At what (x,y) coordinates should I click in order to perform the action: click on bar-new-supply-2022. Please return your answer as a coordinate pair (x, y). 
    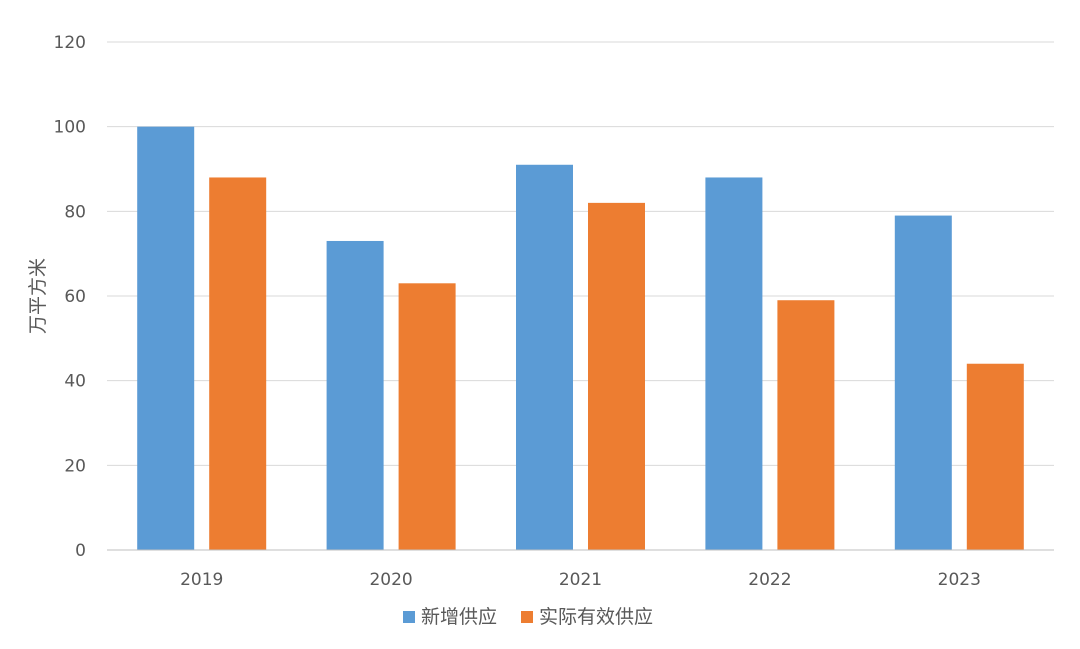
    Looking at the image, I should click on (734, 363).